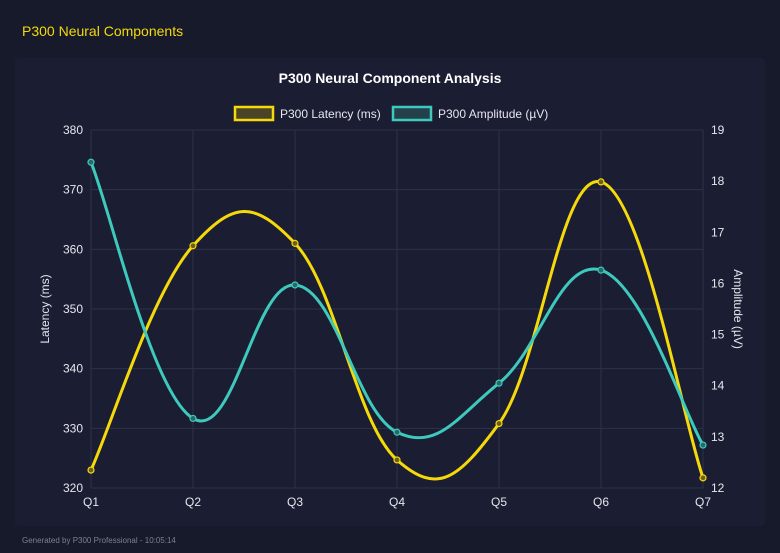 Image resolution: width=780 pixels, height=553 pixels. I want to click on y-left-tick: 350, so click(73, 309).